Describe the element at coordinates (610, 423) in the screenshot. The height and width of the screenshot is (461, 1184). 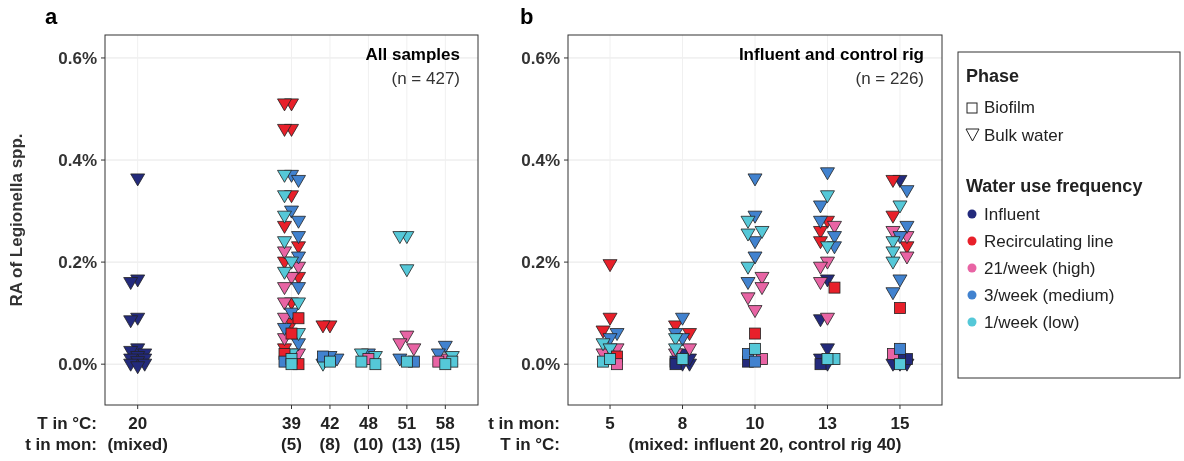
I see `x-tick-label: 5` at that location.